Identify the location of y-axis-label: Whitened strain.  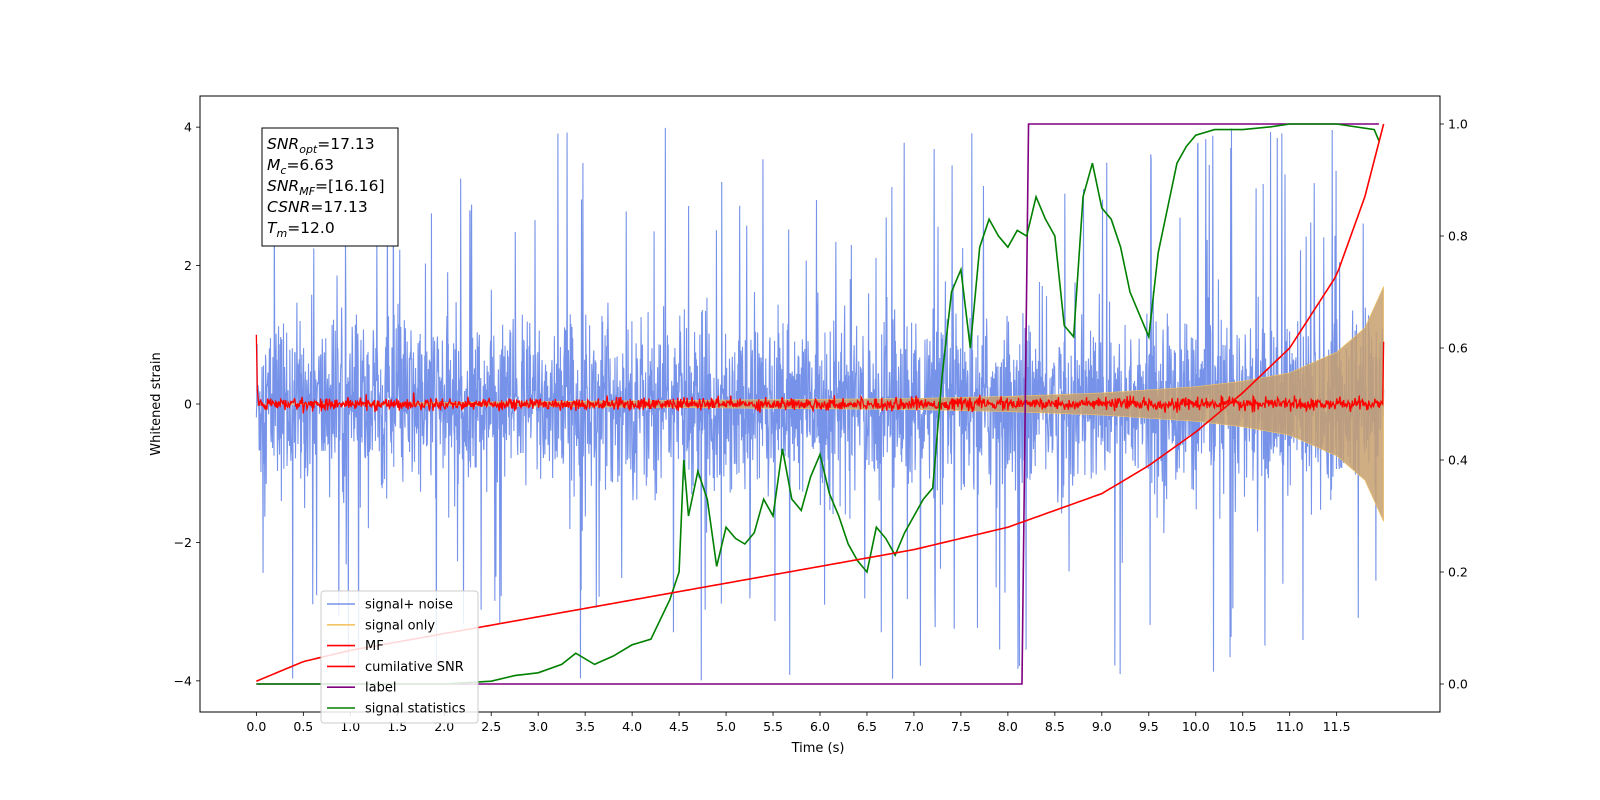
(156, 403).